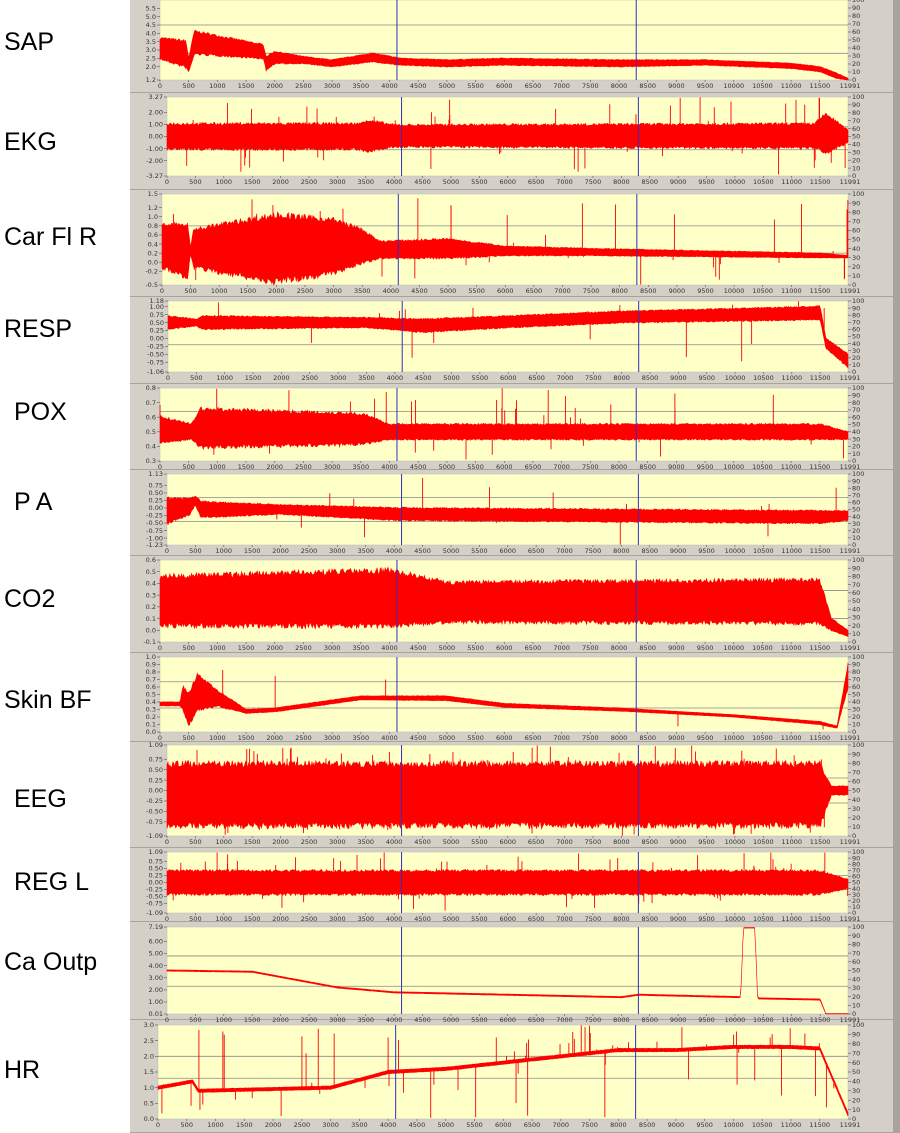 This screenshot has height=1133, width=900. I want to click on channel-label: Ca Outp, so click(51, 962).